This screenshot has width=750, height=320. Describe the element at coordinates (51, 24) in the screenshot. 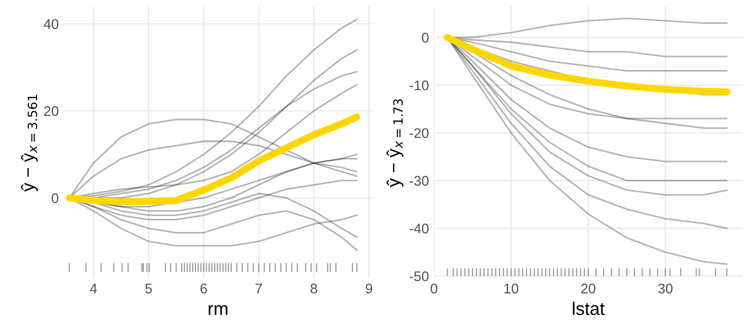

I see `y-tick-label: 40` at that location.